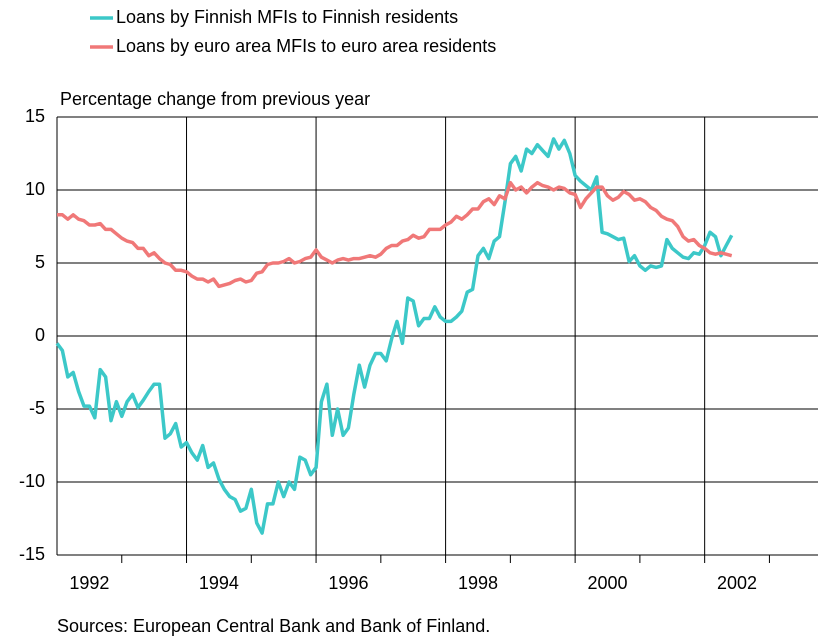 Image resolution: width=818 pixels, height=642 pixels. I want to click on series-line, so click(395, 234).